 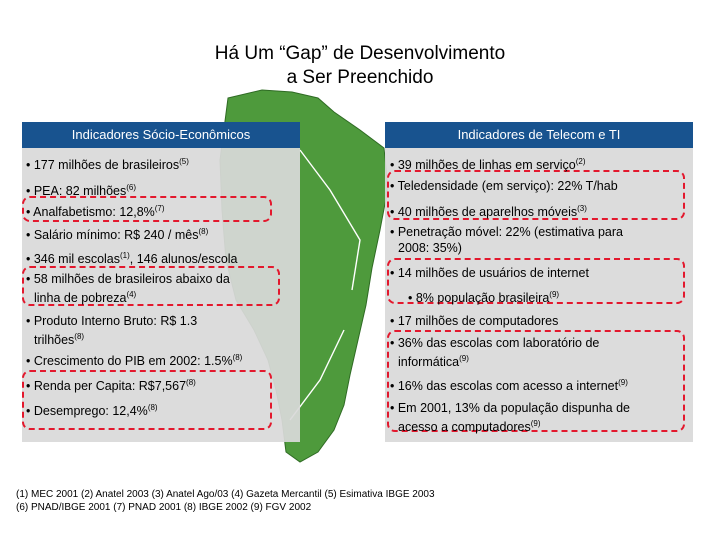 What do you see at coordinates (92, 410) in the screenshot?
I see `left-item-desemprego: • Desemprego: 12,4%(8)` at bounding box center [92, 410].